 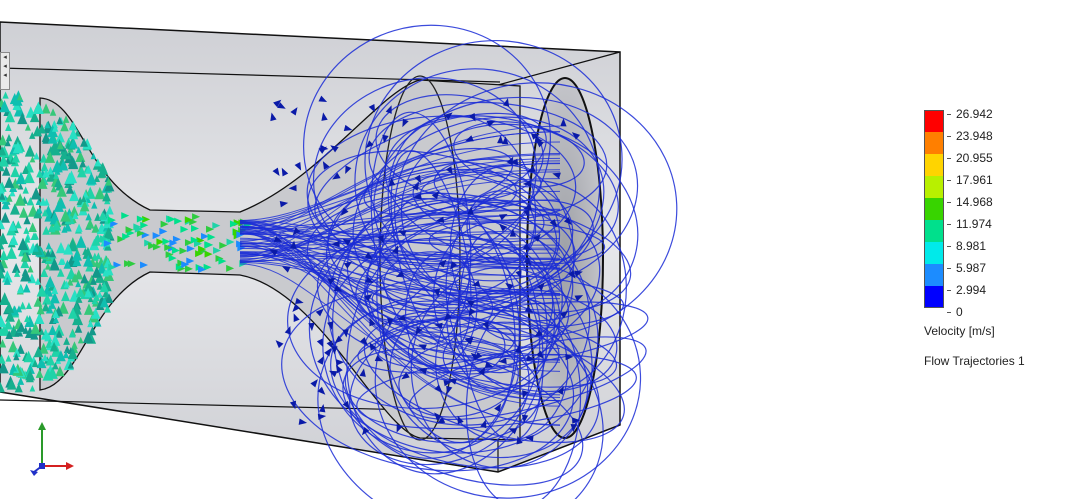 What do you see at coordinates (42, 466) in the screenshot?
I see `triad-origin` at bounding box center [42, 466].